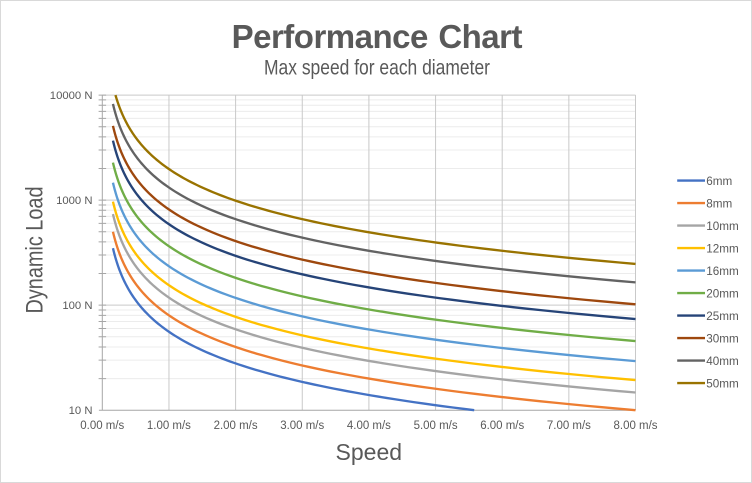  What do you see at coordinates (722, 293) in the screenshot?
I see `svg-text: 20mm` at bounding box center [722, 293].